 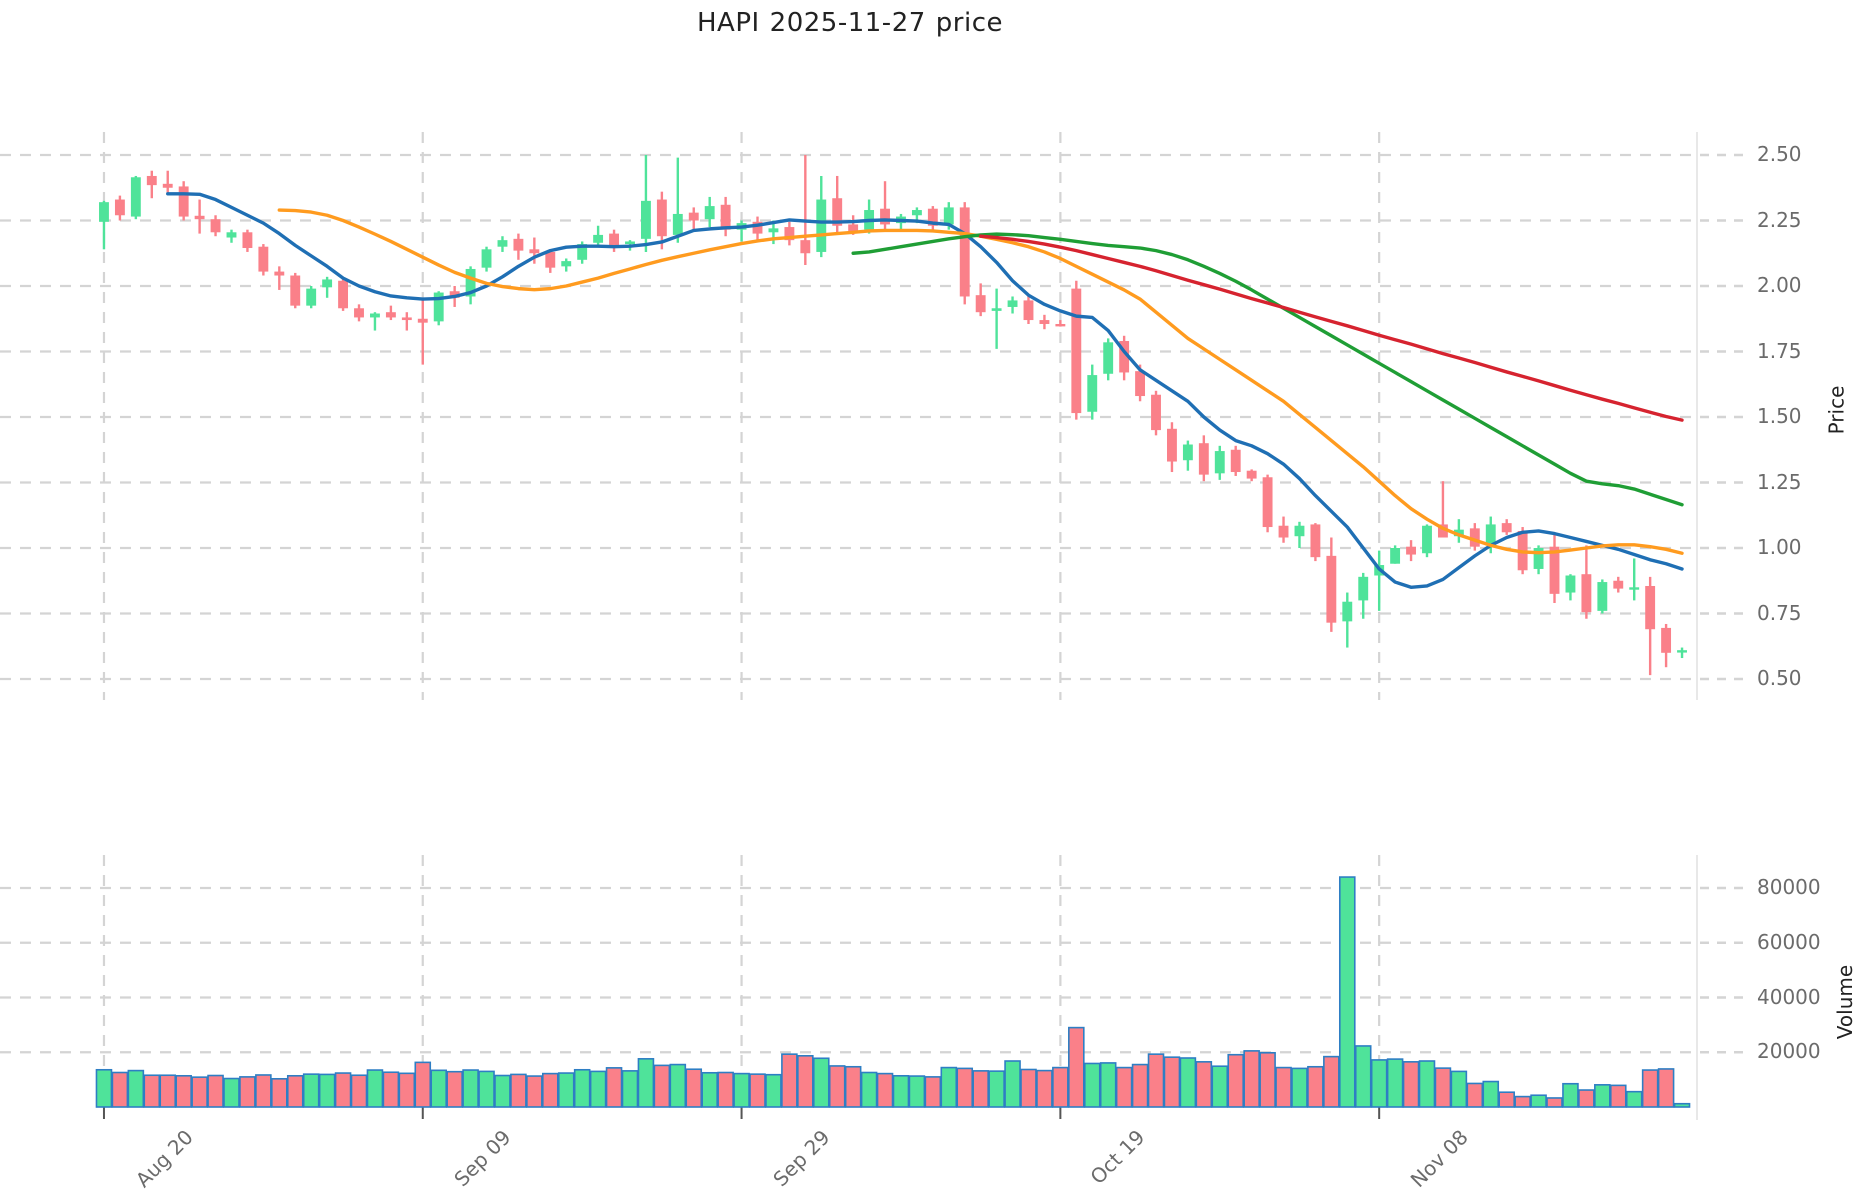 What do you see at coordinates (1779, 285) in the screenshot?
I see `price-tick-label: 2.00` at bounding box center [1779, 285].